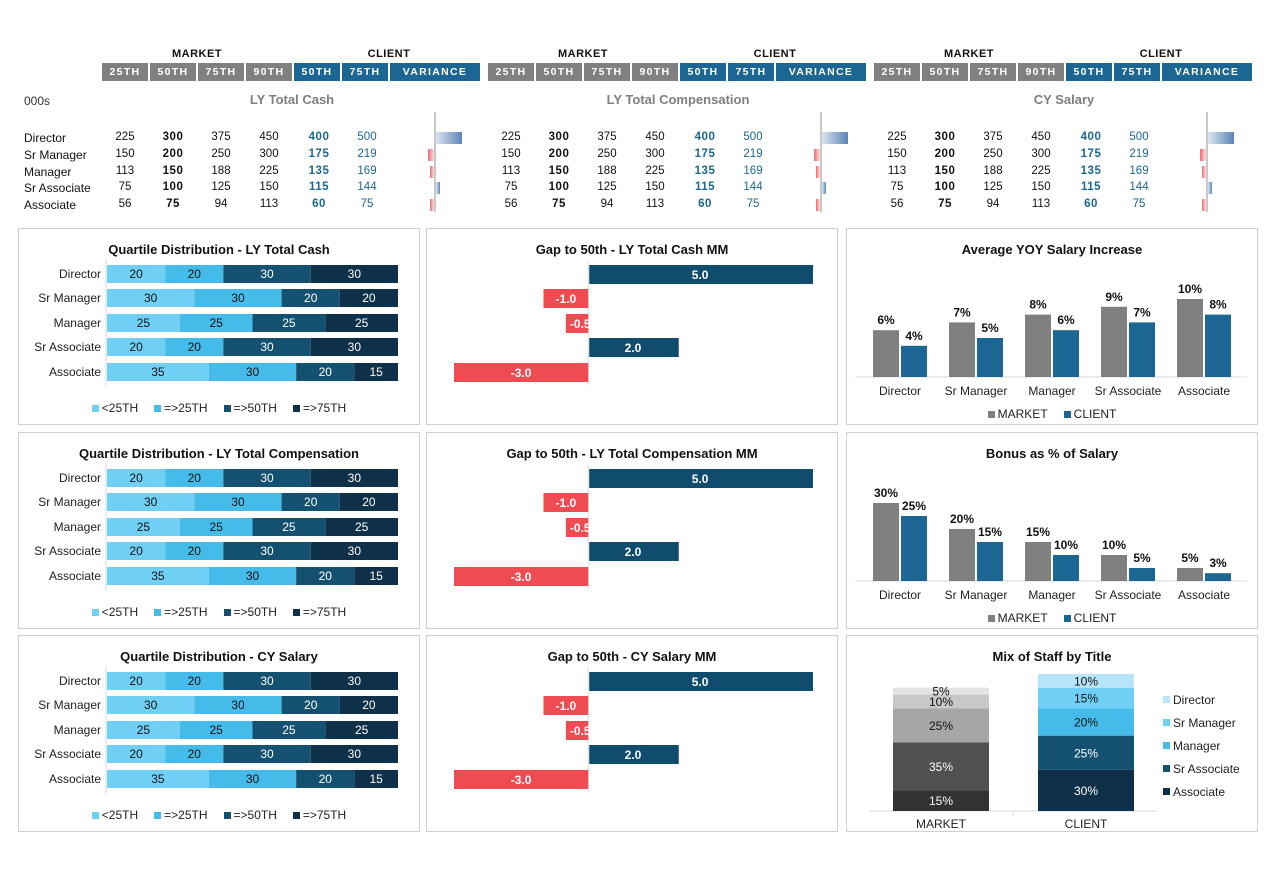  What do you see at coordinates (319, 137) in the screenshot?
I see `cell-c50: 400` at bounding box center [319, 137].